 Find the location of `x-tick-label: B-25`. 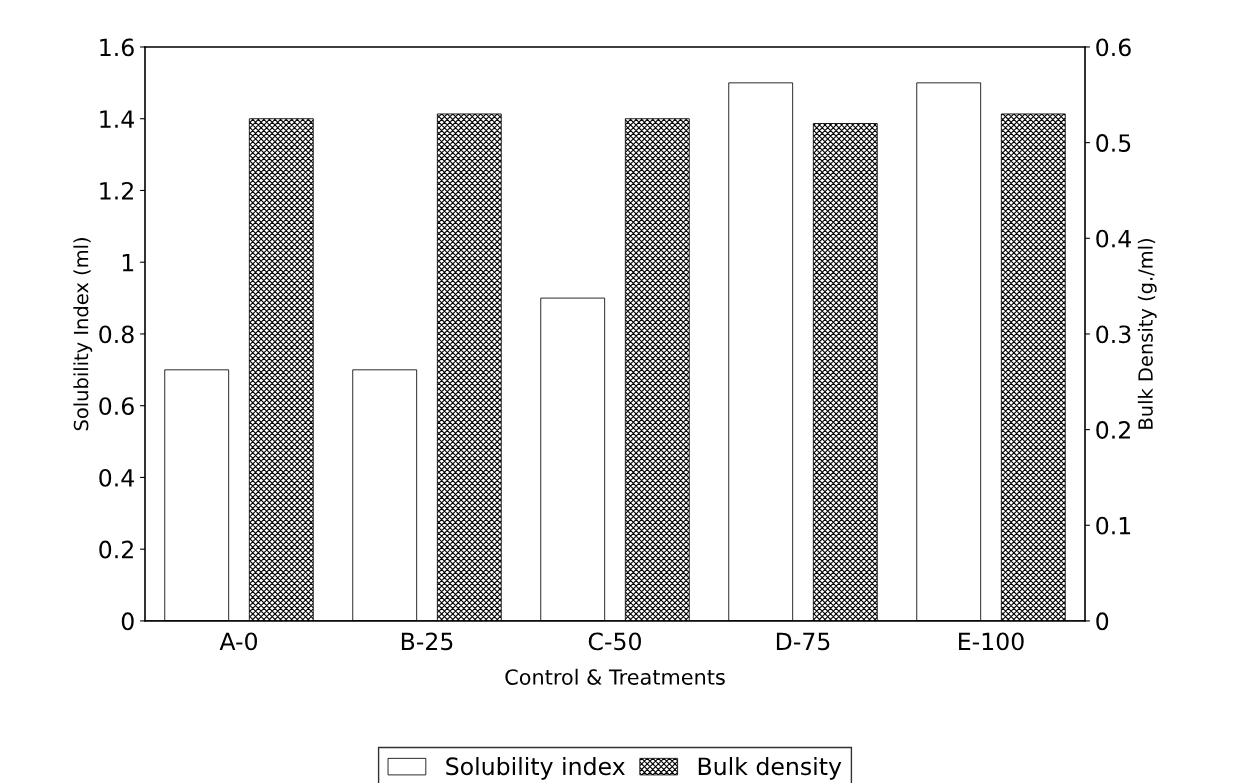

x-tick-label: B-25 is located at coordinates (427, 641).